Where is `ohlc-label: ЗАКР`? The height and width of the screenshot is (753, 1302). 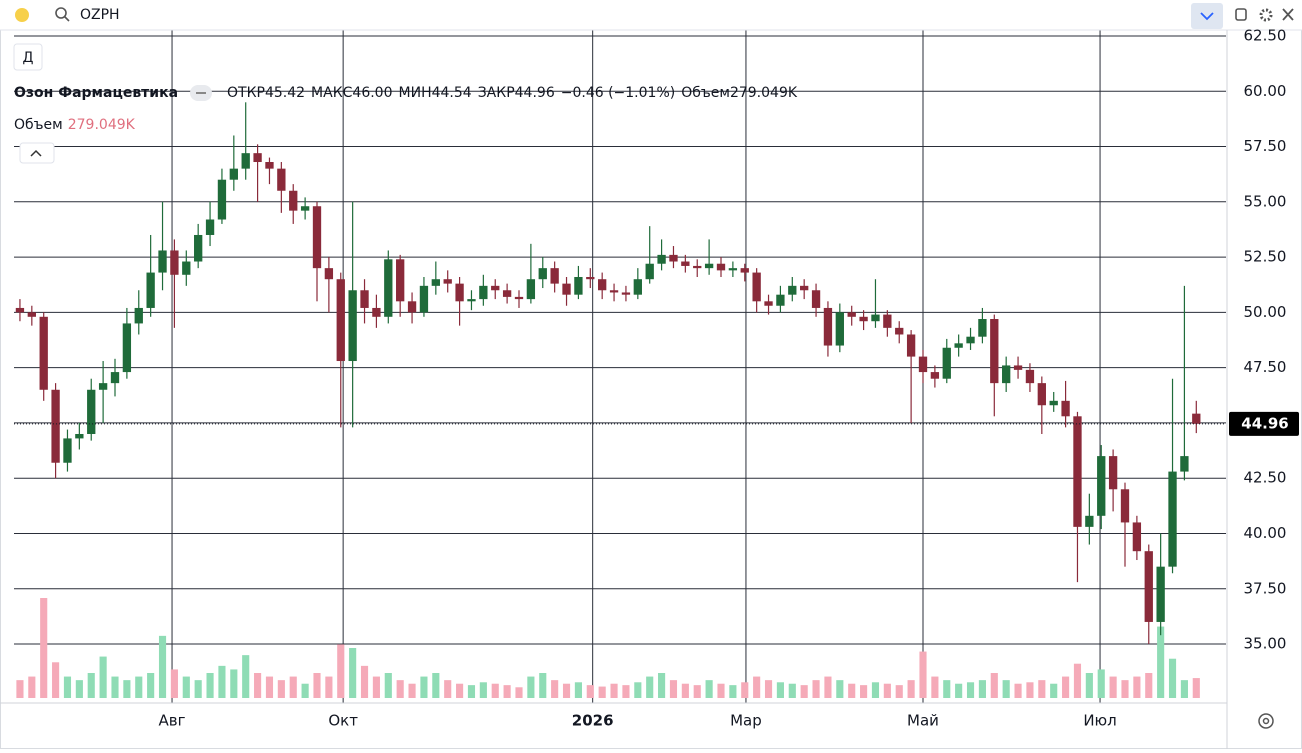
ohlc-label: ЗАКР is located at coordinates (496, 93).